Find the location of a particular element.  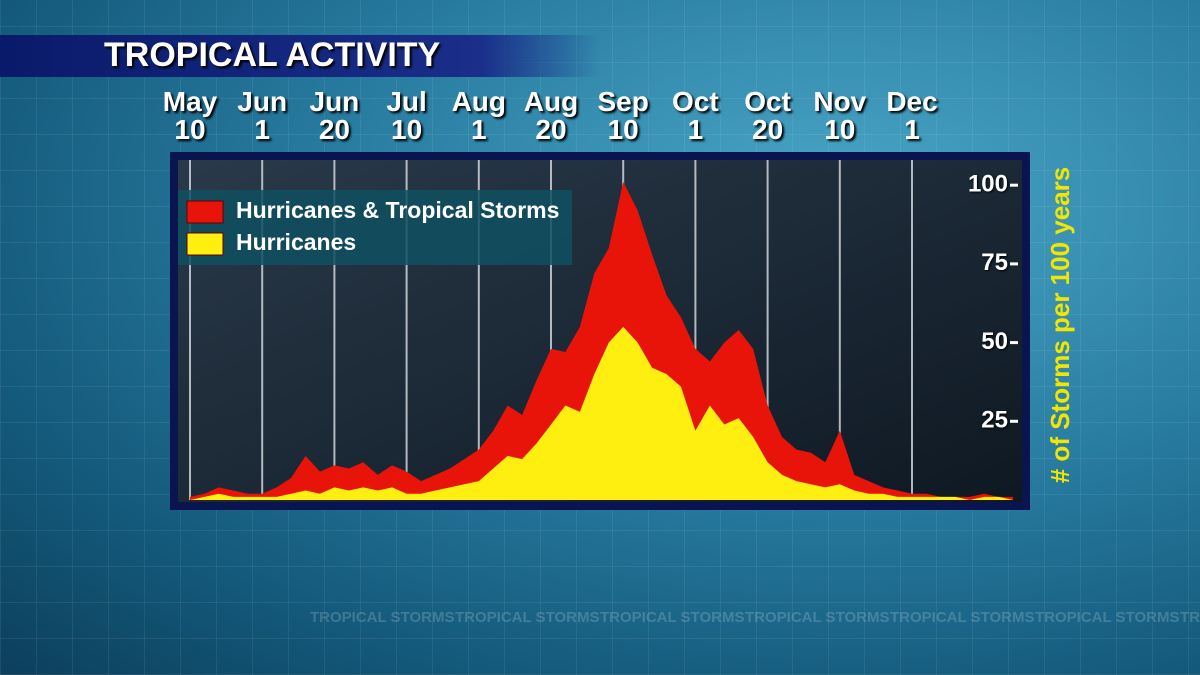

title-bar is located at coordinates (300, 56).